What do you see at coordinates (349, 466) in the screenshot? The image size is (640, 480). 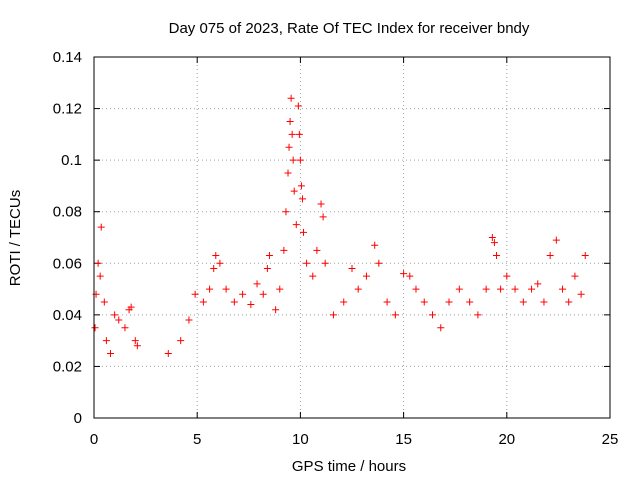 I see `x-axis-label: GPS time / hours` at bounding box center [349, 466].